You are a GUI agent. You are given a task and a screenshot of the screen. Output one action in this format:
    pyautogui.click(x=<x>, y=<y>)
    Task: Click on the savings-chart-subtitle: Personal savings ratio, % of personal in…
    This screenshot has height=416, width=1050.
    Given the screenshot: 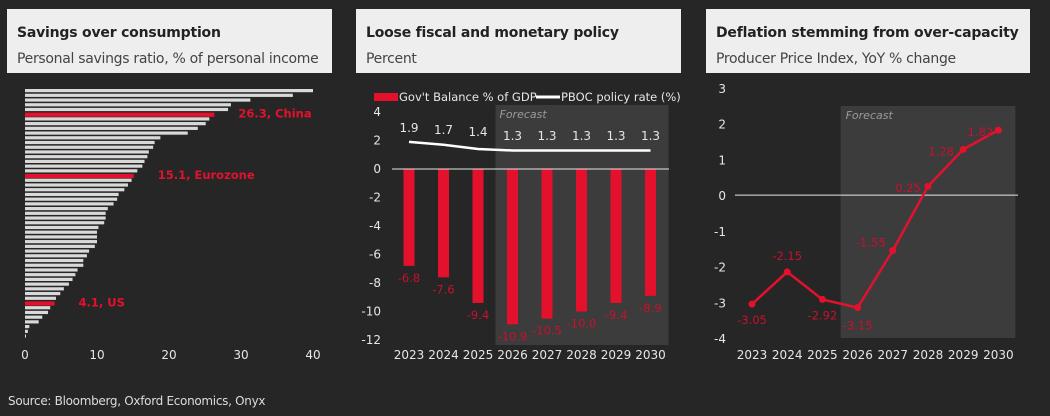 What is the action you would take?
    pyautogui.click(x=168, y=59)
    